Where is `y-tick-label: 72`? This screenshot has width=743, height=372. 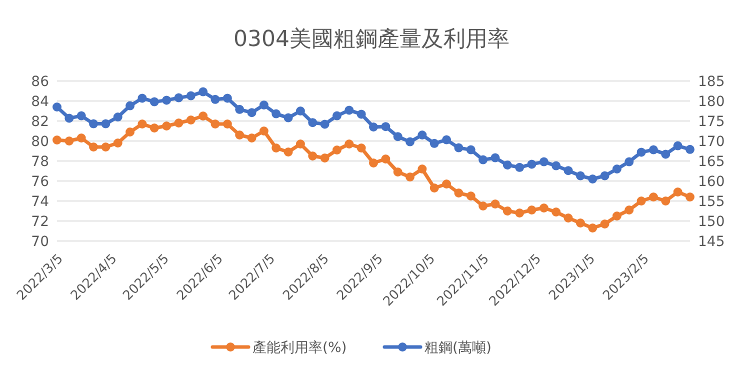 y-tick-label: 72 is located at coordinates (40, 222).